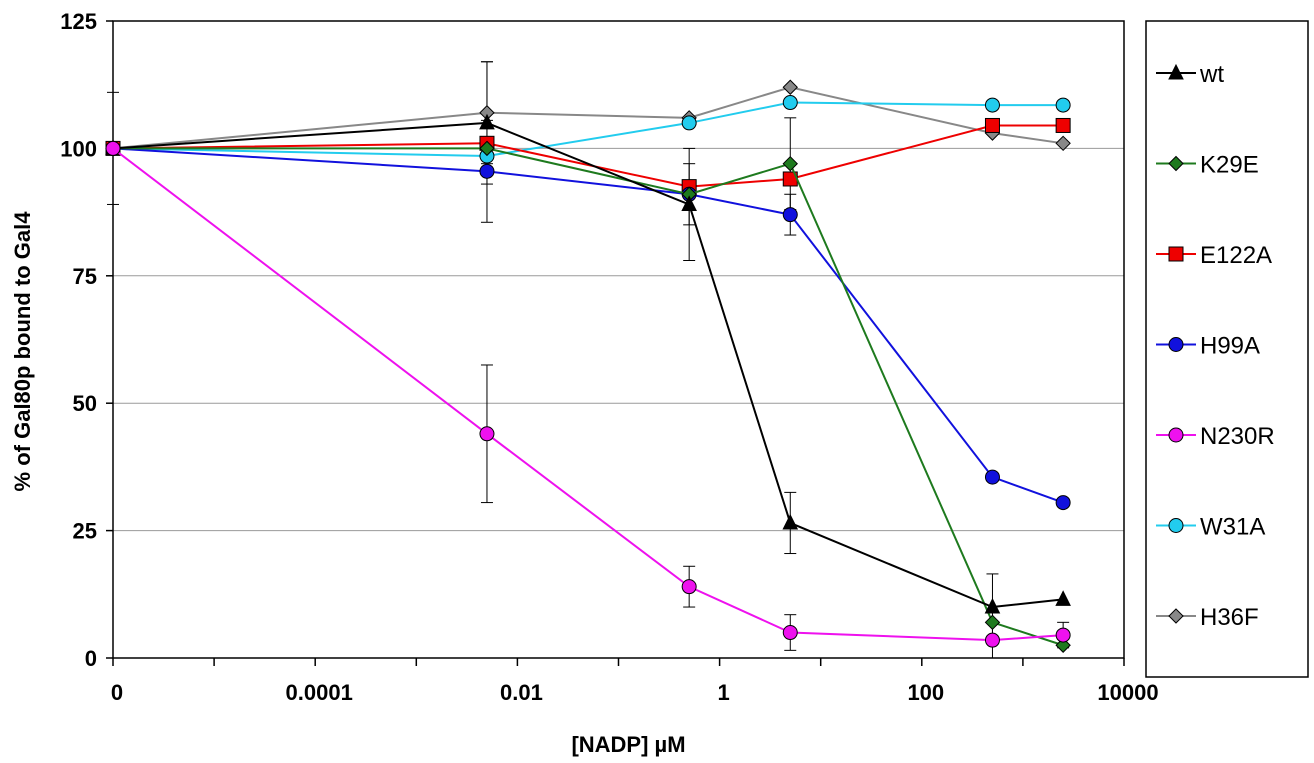 The image size is (1314, 763). What do you see at coordinates (1229, 165) in the screenshot?
I see `legend-label: K29E` at bounding box center [1229, 165].